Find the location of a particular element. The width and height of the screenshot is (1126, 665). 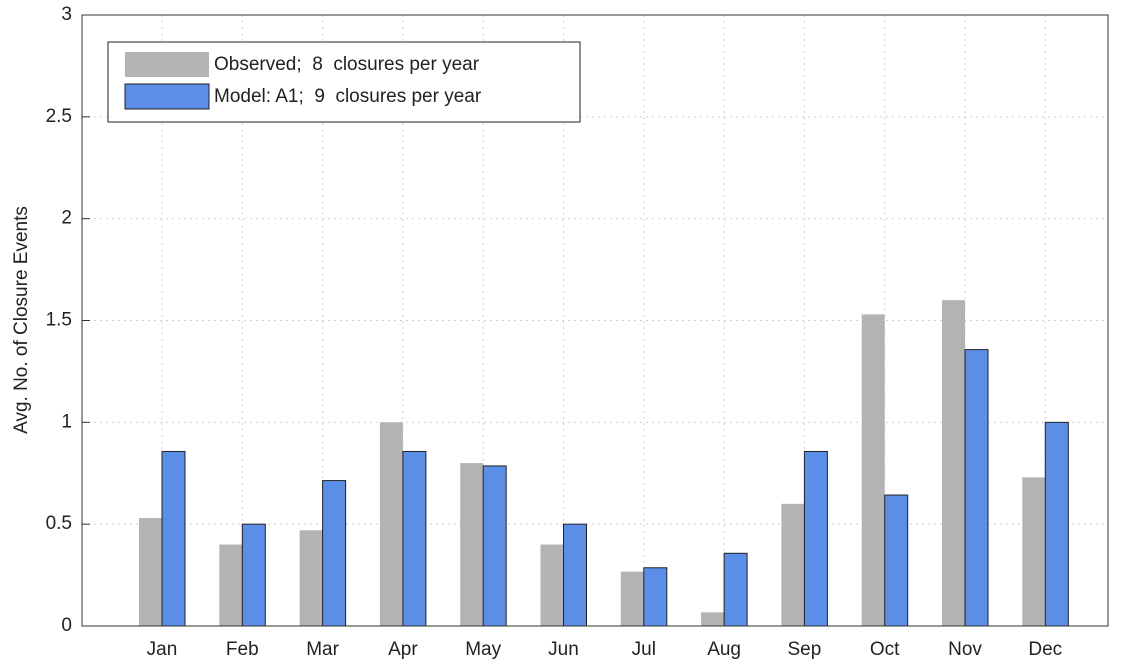

y-tick-label: 2.5 is located at coordinates (59, 116).